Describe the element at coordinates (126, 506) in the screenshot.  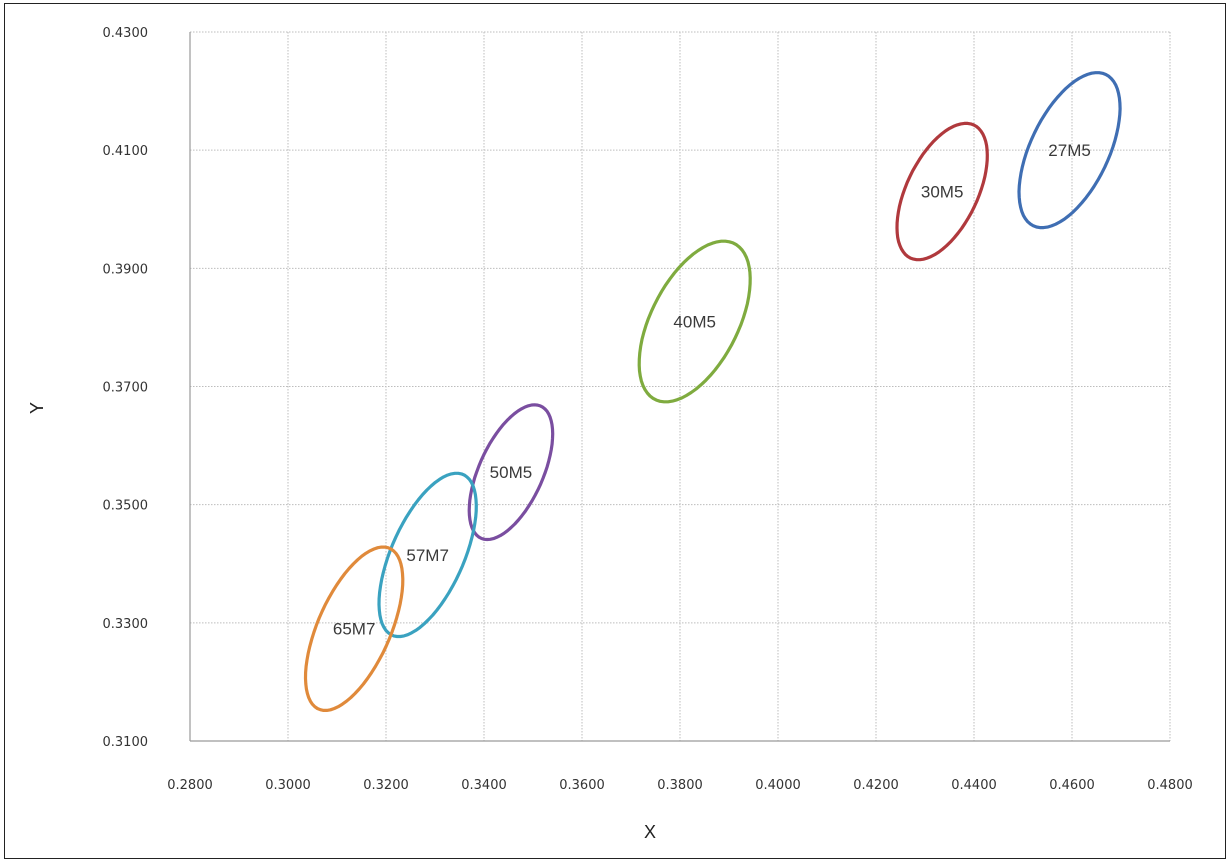
I see `y-tick-label: 0.3500` at that location.